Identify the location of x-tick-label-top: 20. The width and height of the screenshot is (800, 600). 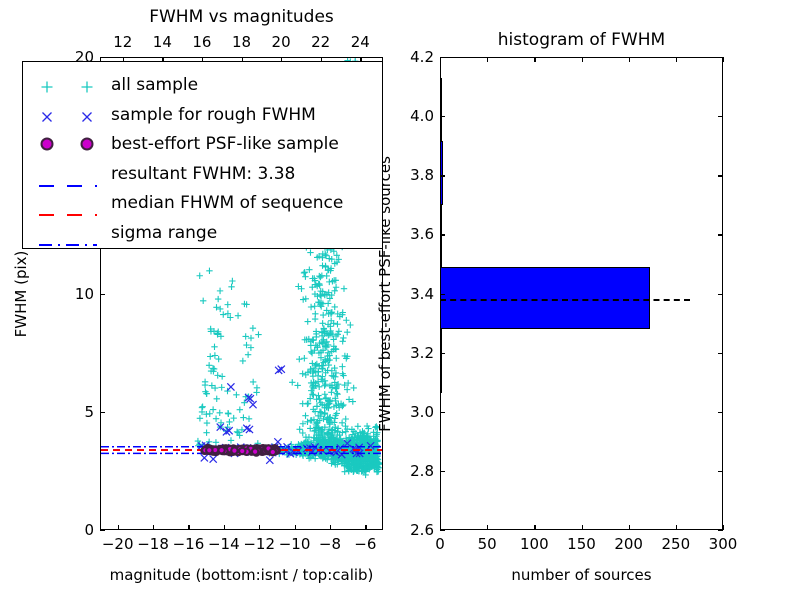
(281, 42).